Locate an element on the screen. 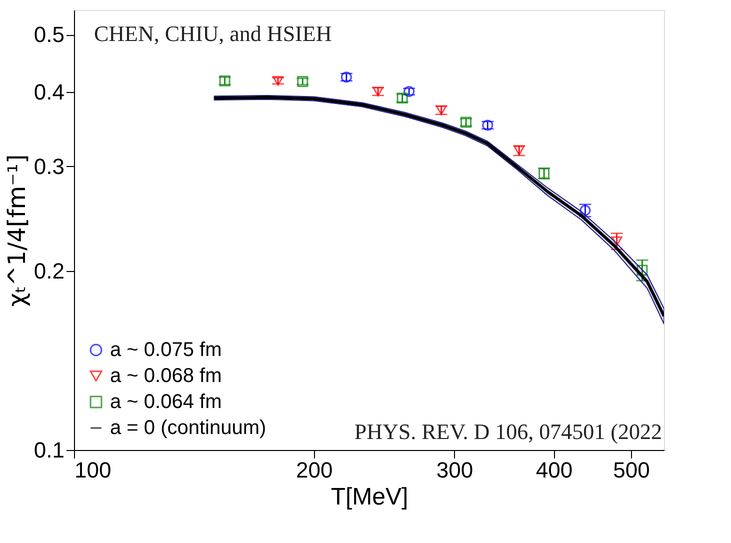 Image resolution: width=731 pixels, height=543 pixels. x-tick-label: 500 is located at coordinates (631, 470).